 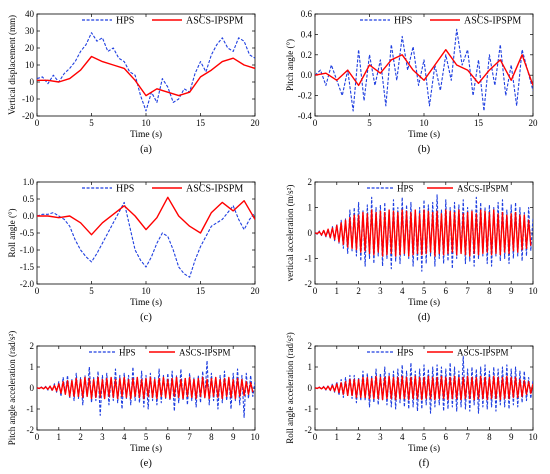 What do you see at coordinates (305, 96) in the screenshot?
I see `y-tick-label: -0.2` at bounding box center [305, 96].